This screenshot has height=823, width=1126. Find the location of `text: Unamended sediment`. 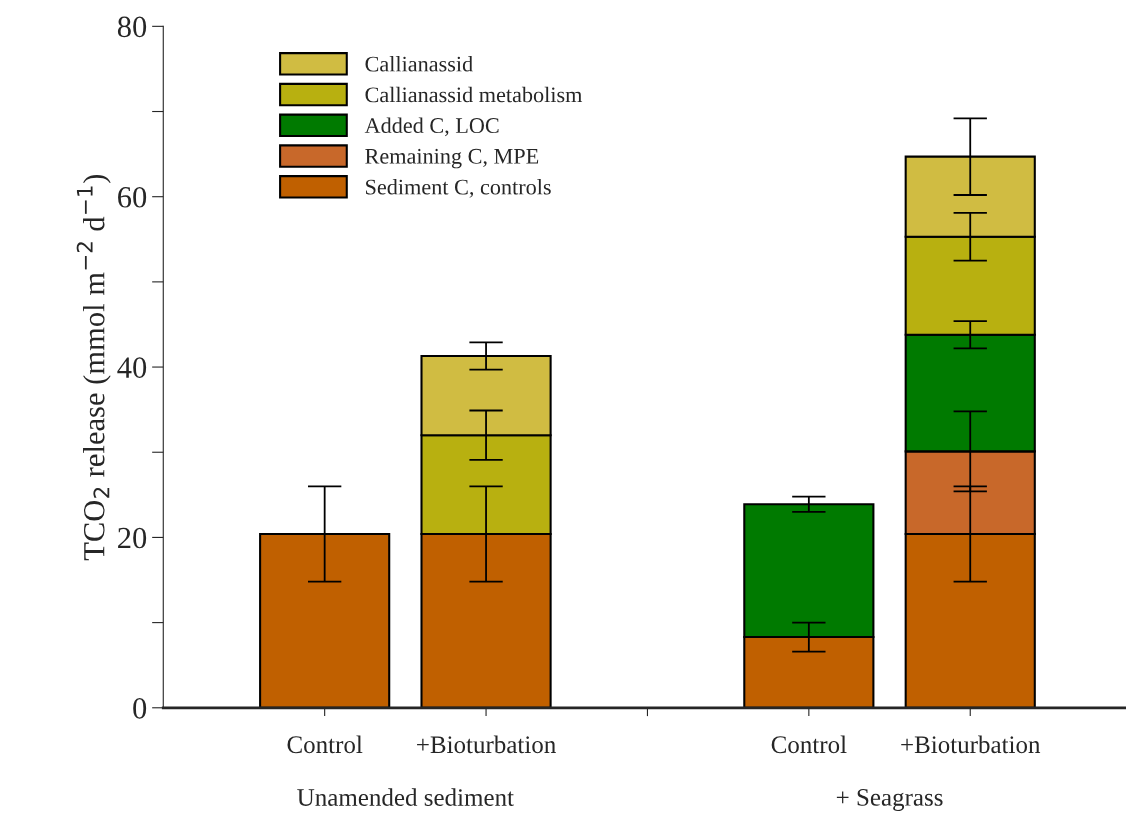

text: Unamended sediment is located at coordinates (405, 797).